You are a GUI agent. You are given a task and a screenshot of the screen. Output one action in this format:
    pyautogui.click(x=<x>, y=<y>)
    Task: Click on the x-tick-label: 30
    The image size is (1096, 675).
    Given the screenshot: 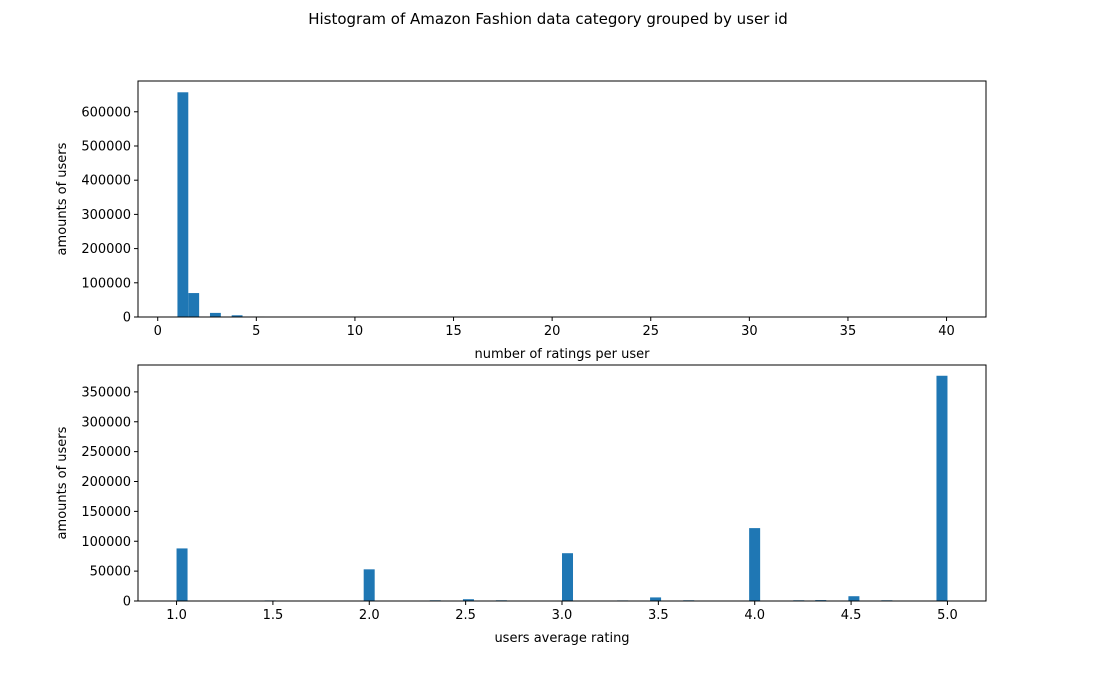 What is the action you would take?
    pyautogui.click(x=749, y=331)
    